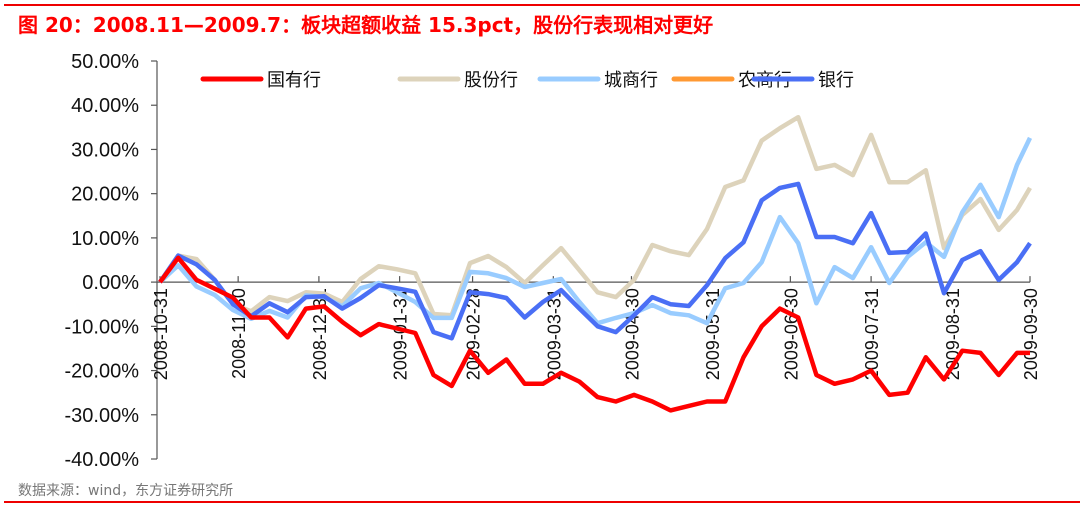 The width and height of the screenshot is (1080, 511). I want to click on y-tick-label: 50.00%, so click(105, 62).